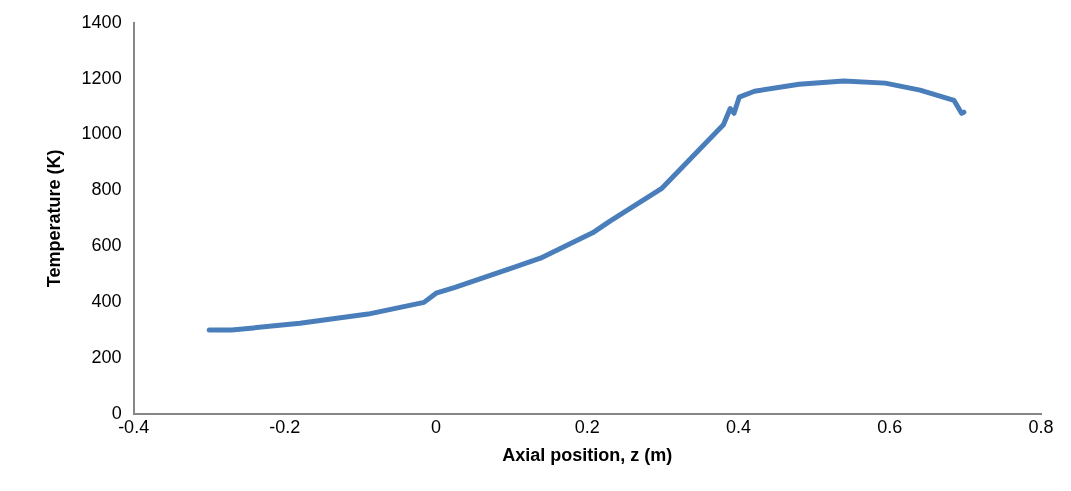 The width and height of the screenshot is (1071, 491). I want to click on x-axis-title: Axial position, z (m), so click(587, 455).